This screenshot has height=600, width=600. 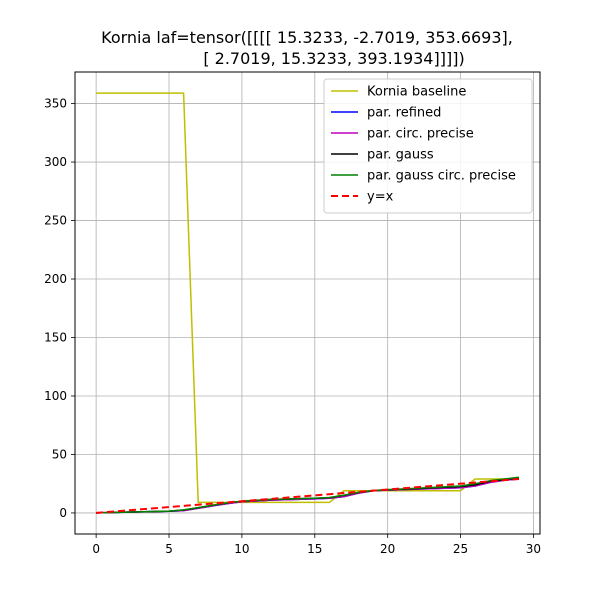 What do you see at coordinates (96, 549) in the screenshot?
I see `x-tick-label: 0` at bounding box center [96, 549].